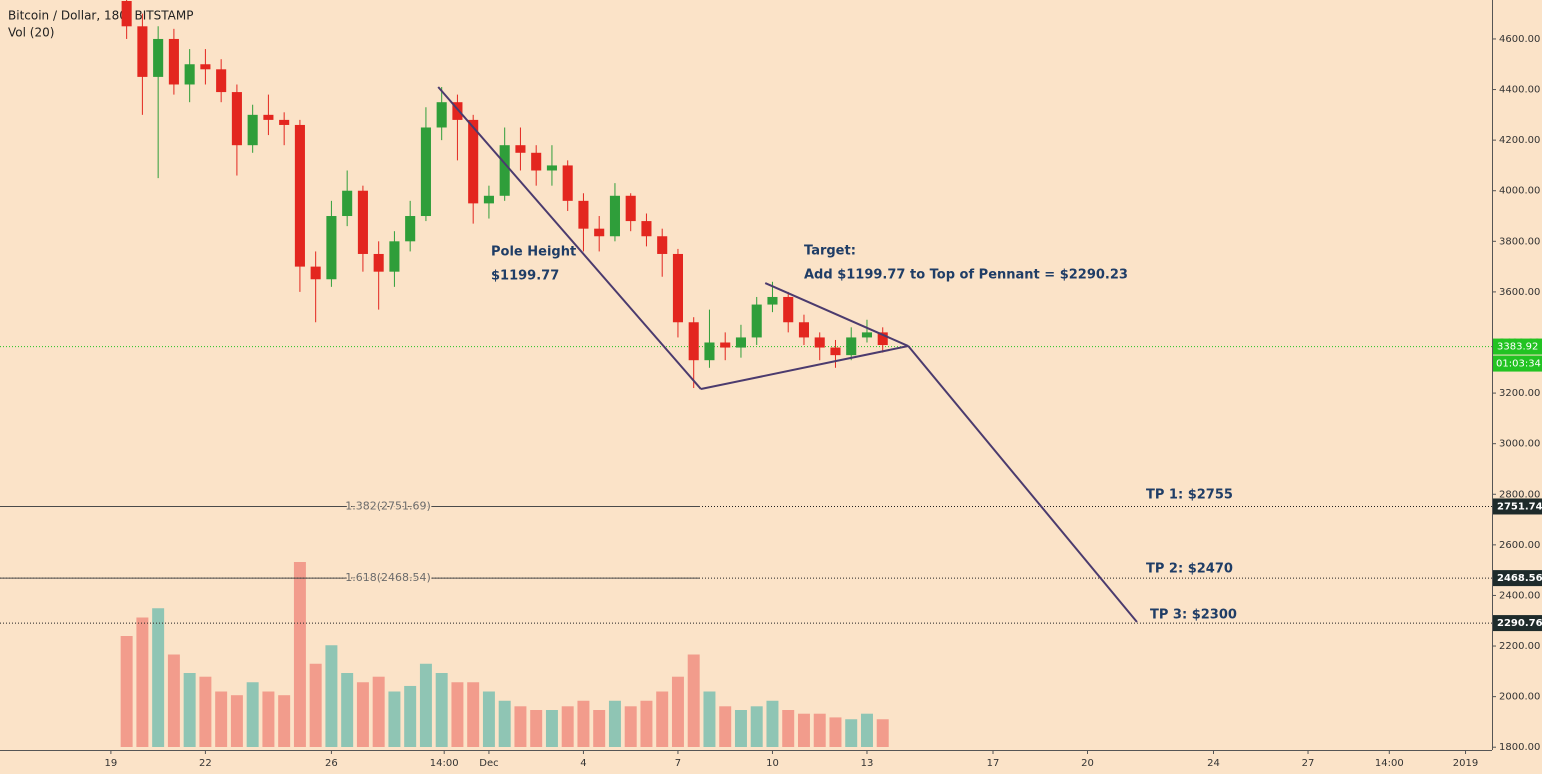 Image resolution: width=1542 pixels, height=774 pixels. What do you see at coordinates (1519, 494) in the screenshot?
I see `y-tick-label: 2800.00` at bounding box center [1519, 494].